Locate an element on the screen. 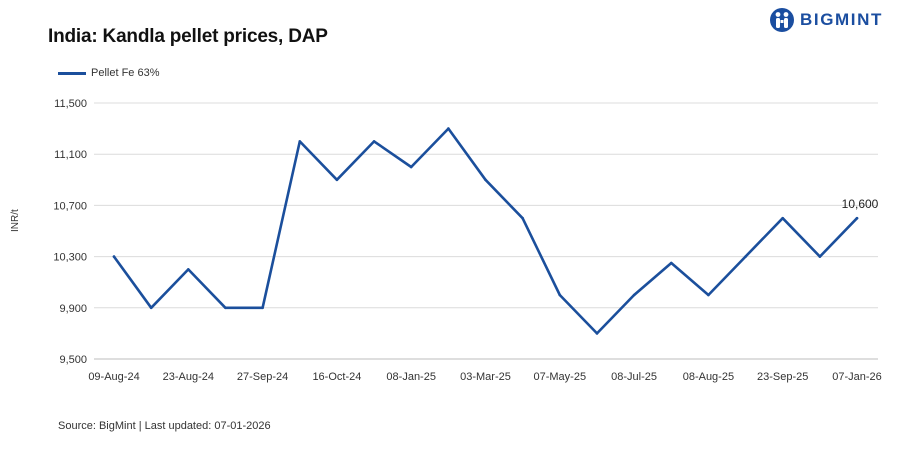 The height and width of the screenshot is (454, 908). x-tick-label: 23-Sep-25 is located at coordinates (782, 377).